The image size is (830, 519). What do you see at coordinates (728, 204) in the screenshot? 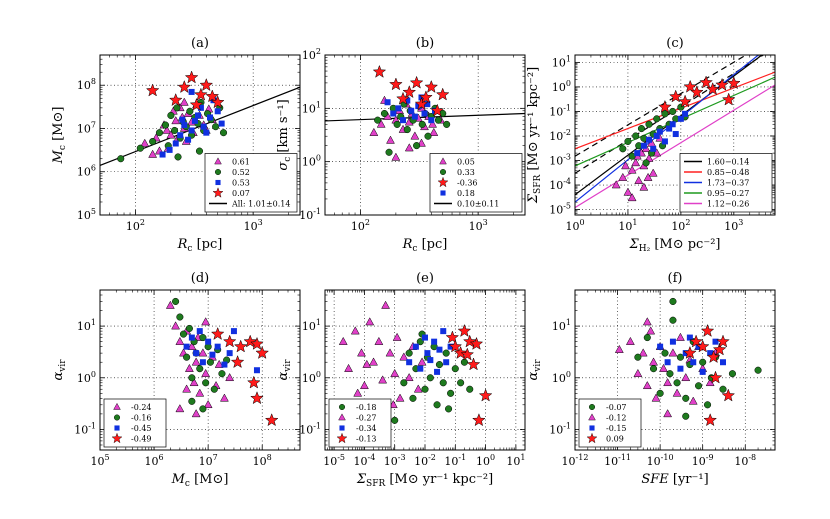
I see `legend-label: 1.12−0.26` at bounding box center [728, 204].